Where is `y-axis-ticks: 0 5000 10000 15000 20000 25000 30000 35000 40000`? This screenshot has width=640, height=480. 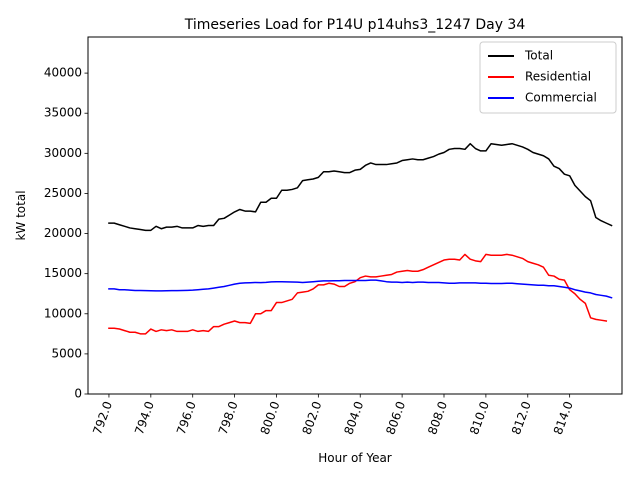
y-axis-ticks: 0 5000 10000 15000 20000 25000 30000 35000 40000 is located at coordinates (66, 233).